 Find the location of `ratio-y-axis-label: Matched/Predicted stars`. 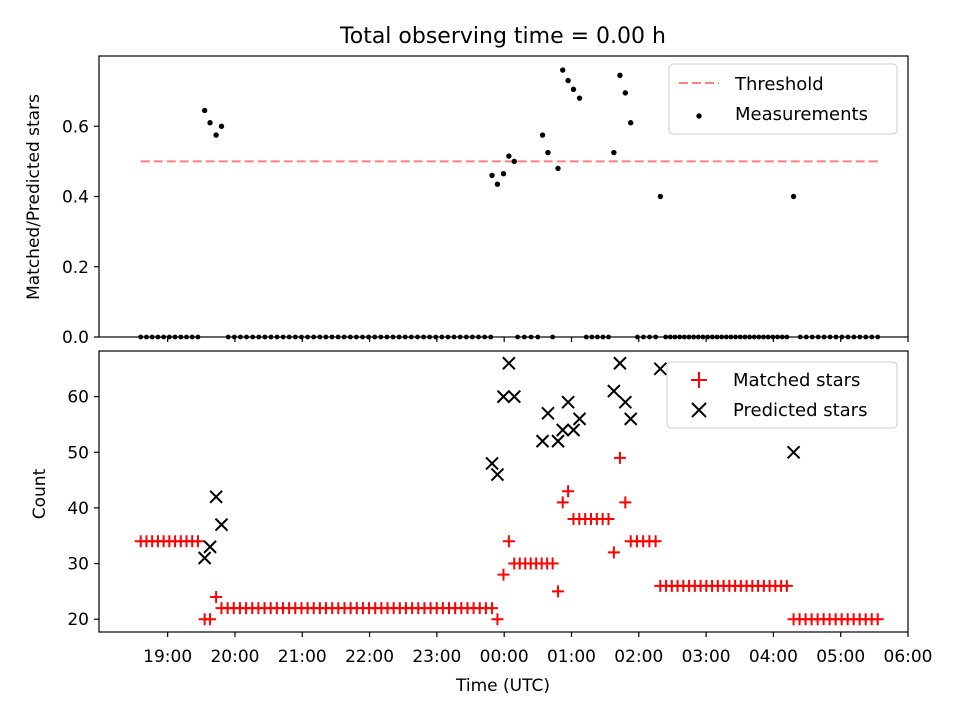

ratio-y-axis-label: Matched/Predicted stars is located at coordinates (34, 197).